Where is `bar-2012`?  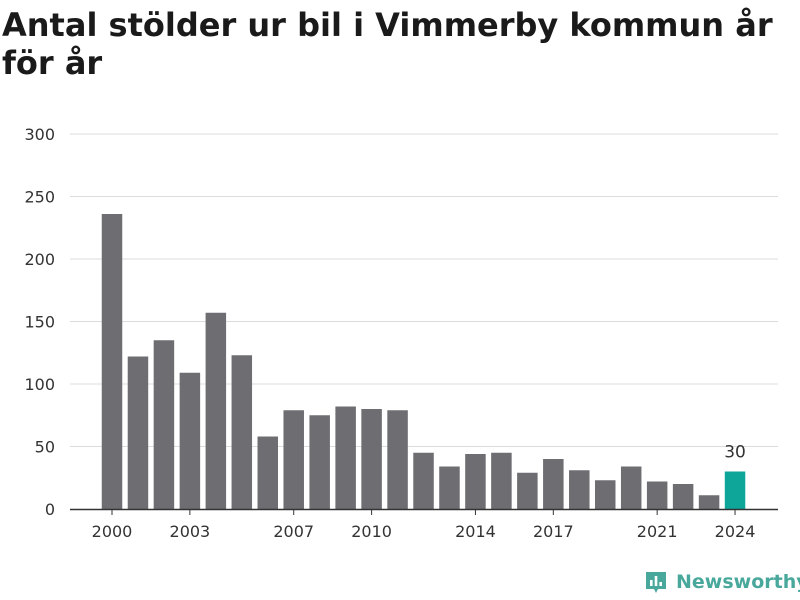 bar-2012 is located at coordinates (423, 480).